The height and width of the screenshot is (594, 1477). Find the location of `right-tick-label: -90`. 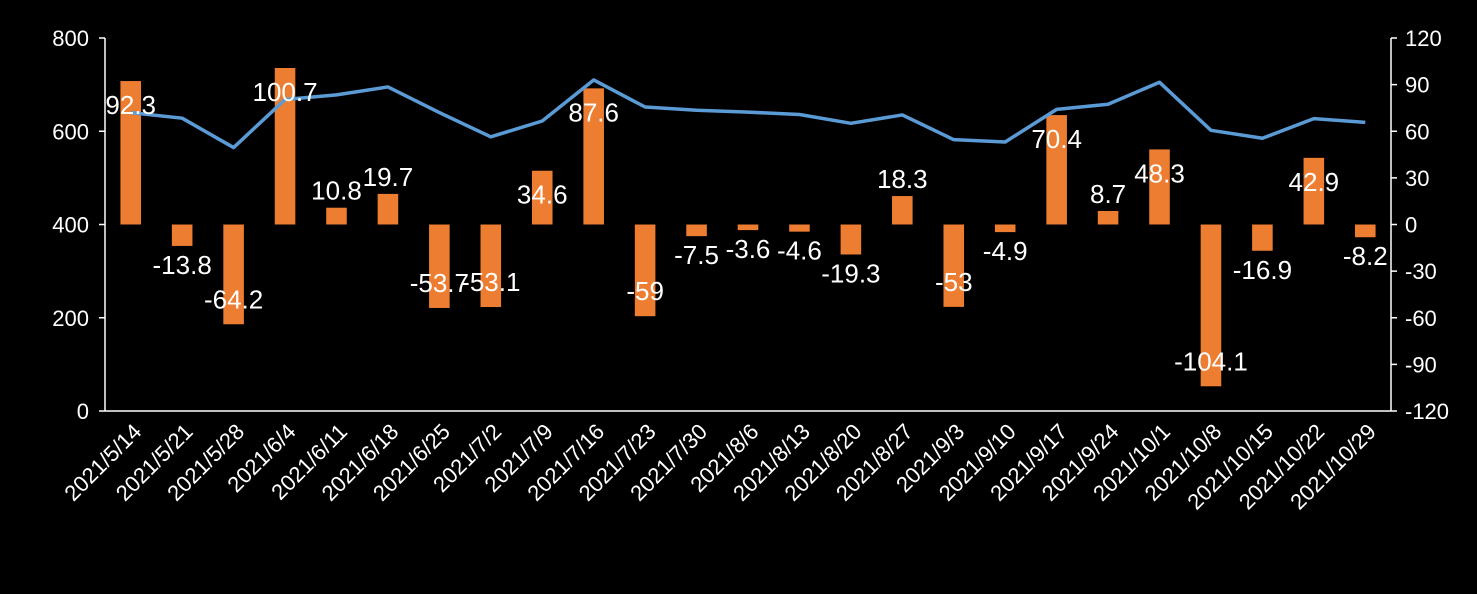

right-tick-label: -90 is located at coordinates (1421, 364).